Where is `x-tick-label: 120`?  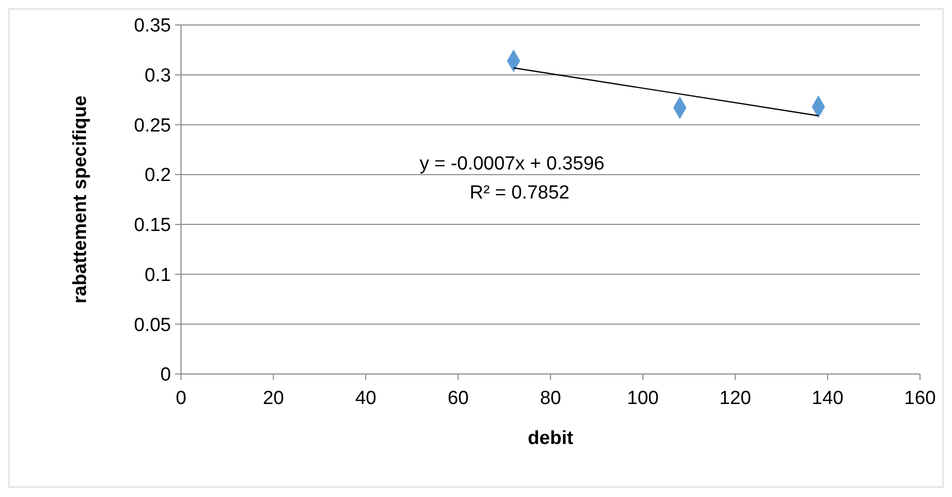 x-tick-label: 120 is located at coordinates (735, 398).